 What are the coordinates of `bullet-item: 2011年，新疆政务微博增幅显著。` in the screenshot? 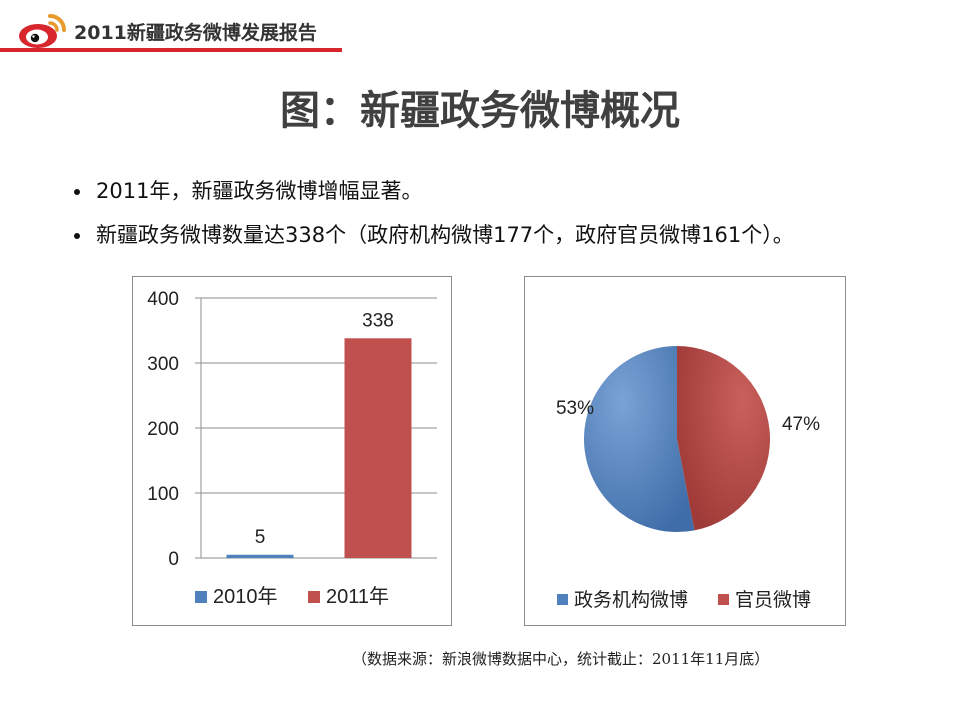 It's located at (434, 198).